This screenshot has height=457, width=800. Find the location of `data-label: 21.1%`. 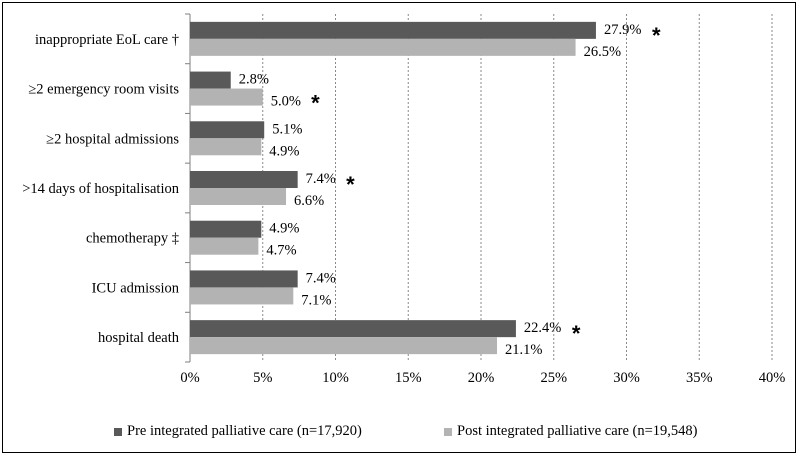

data-label: 21.1% is located at coordinates (523, 350).